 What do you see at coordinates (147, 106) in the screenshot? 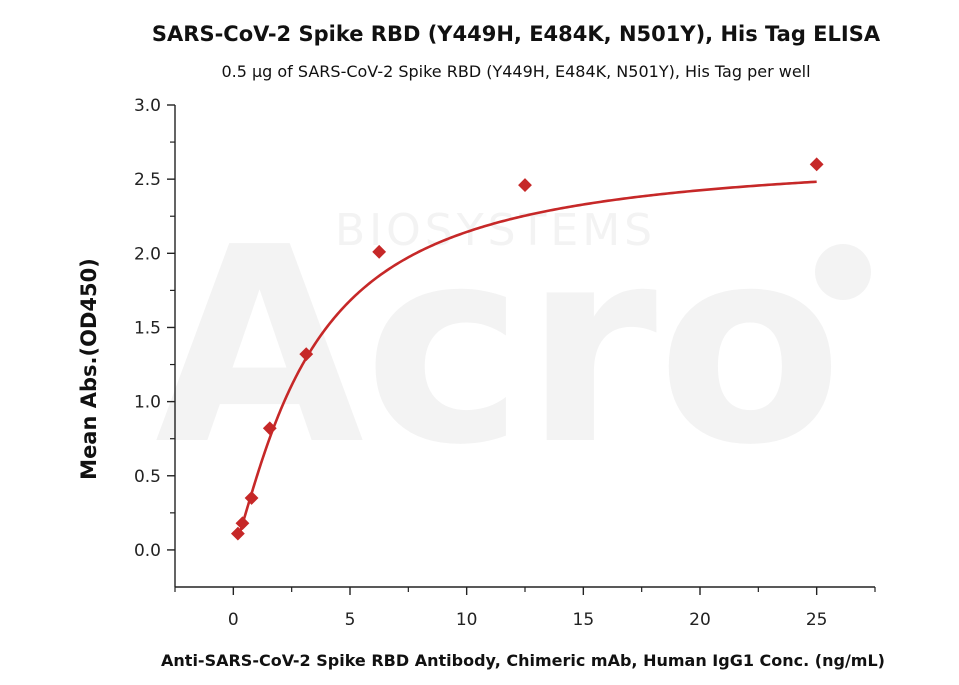
I see `y-tick-label: 3.0` at bounding box center [147, 106].